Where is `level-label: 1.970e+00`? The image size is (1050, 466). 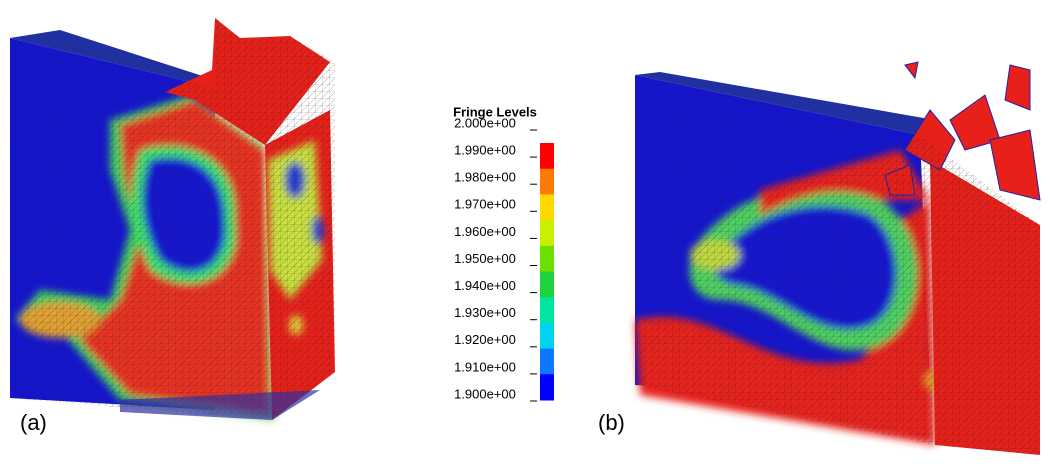 level-label: 1.970e+00 is located at coordinates (485, 204).